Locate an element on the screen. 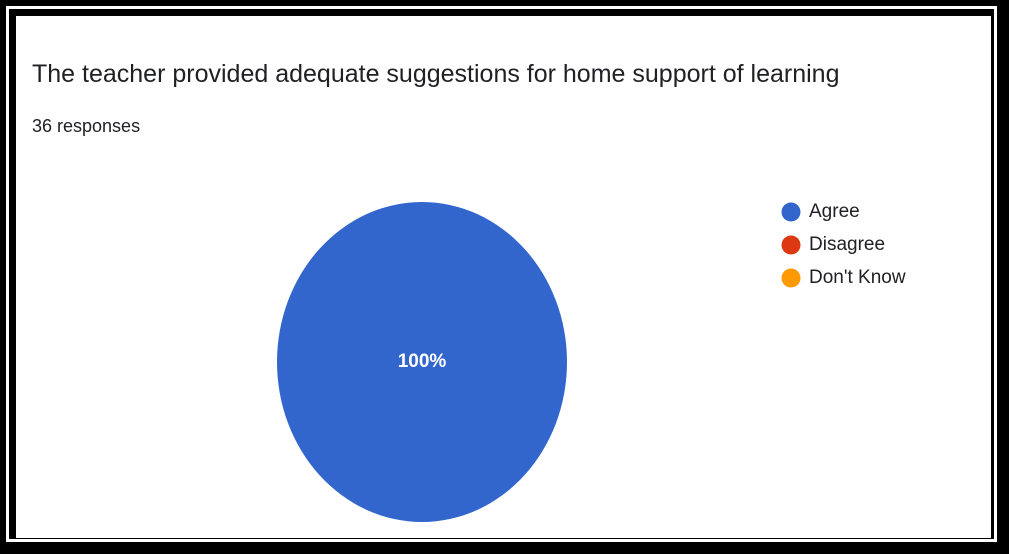 Image resolution: width=1009 pixels, height=554 pixels. legend-item-don-t-know: Don't Know is located at coordinates (843, 277).